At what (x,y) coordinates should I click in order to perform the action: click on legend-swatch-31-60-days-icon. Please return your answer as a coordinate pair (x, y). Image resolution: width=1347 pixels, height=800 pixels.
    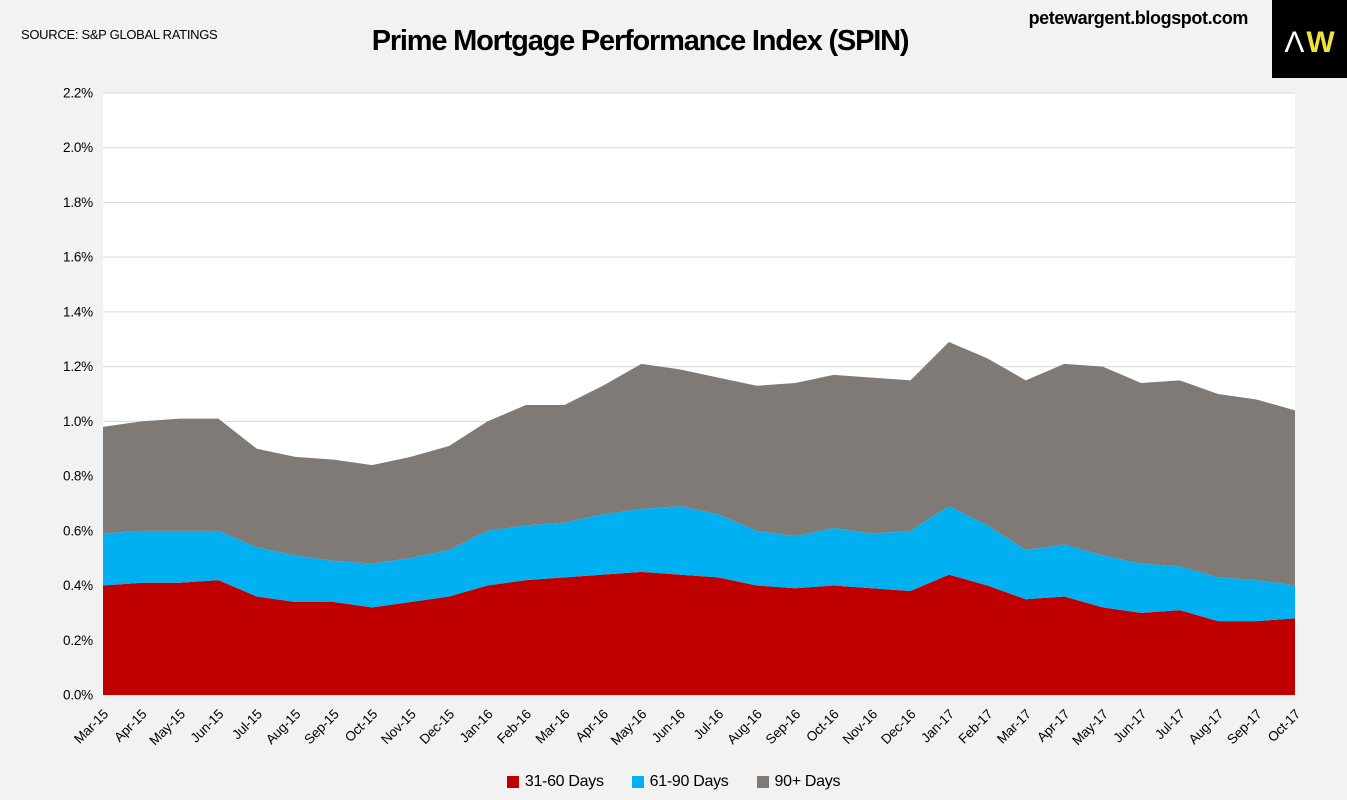
    Looking at the image, I should click on (512, 782).